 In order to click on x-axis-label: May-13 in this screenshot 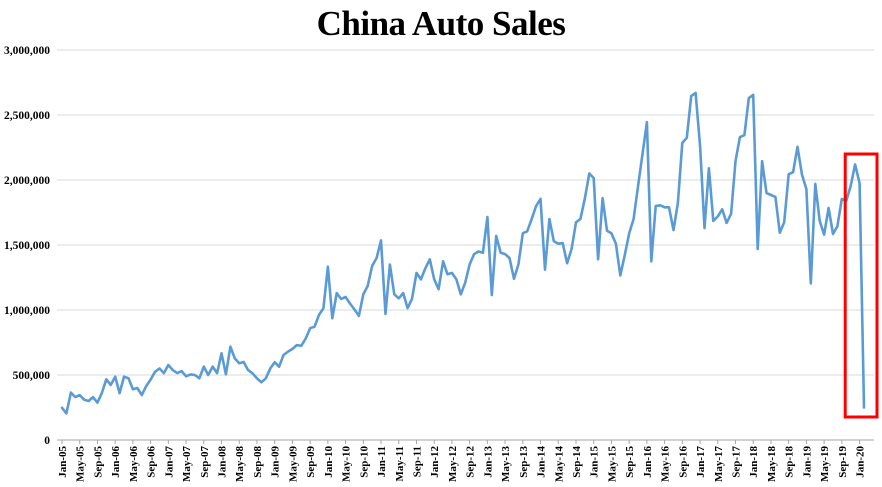, I will do `click(506, 464)`.